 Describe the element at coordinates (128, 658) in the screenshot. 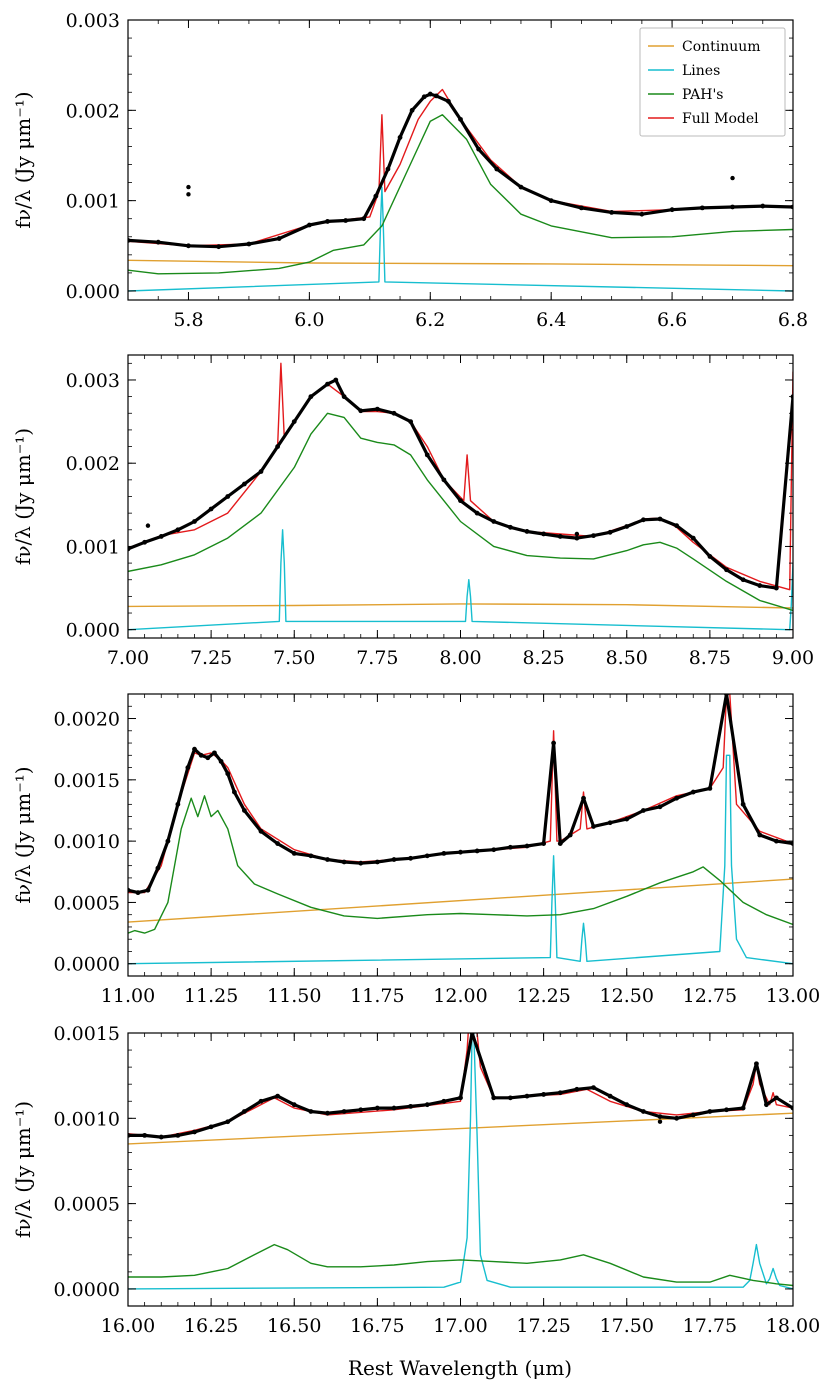

I see `x-tick-label: 7.00` at that location.